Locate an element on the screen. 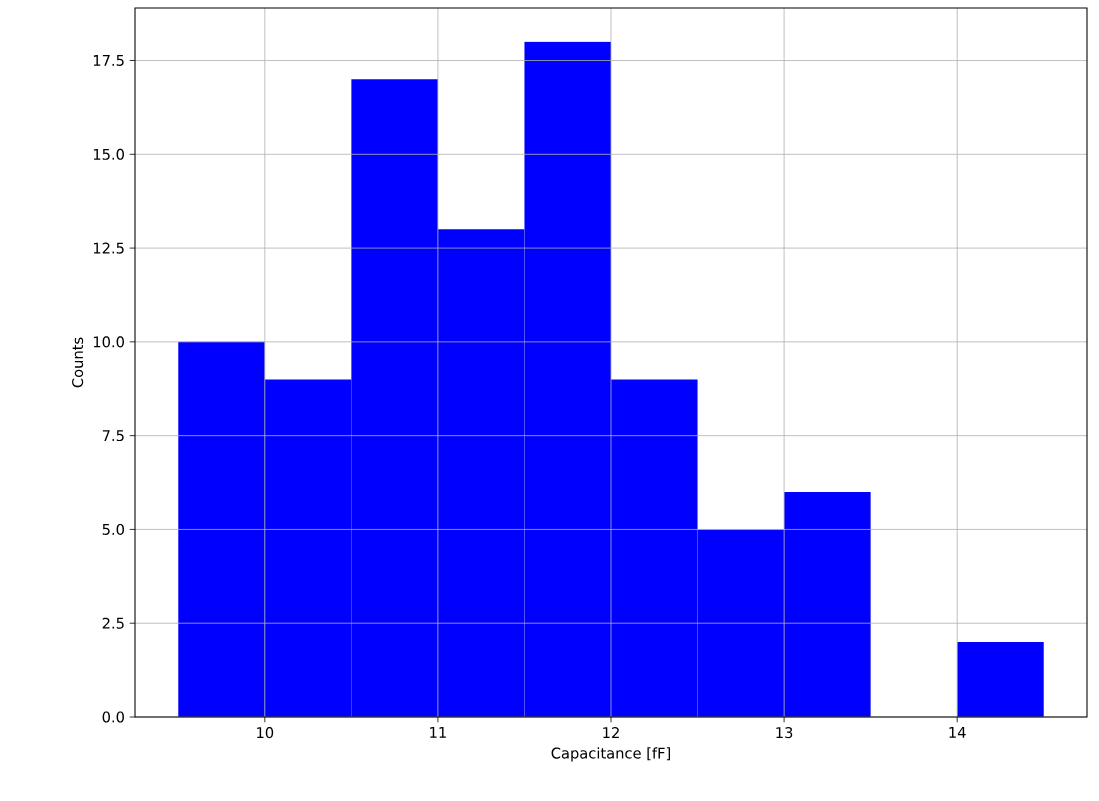  y-tick-label: 10.0 is located at coordinates (108, 342).